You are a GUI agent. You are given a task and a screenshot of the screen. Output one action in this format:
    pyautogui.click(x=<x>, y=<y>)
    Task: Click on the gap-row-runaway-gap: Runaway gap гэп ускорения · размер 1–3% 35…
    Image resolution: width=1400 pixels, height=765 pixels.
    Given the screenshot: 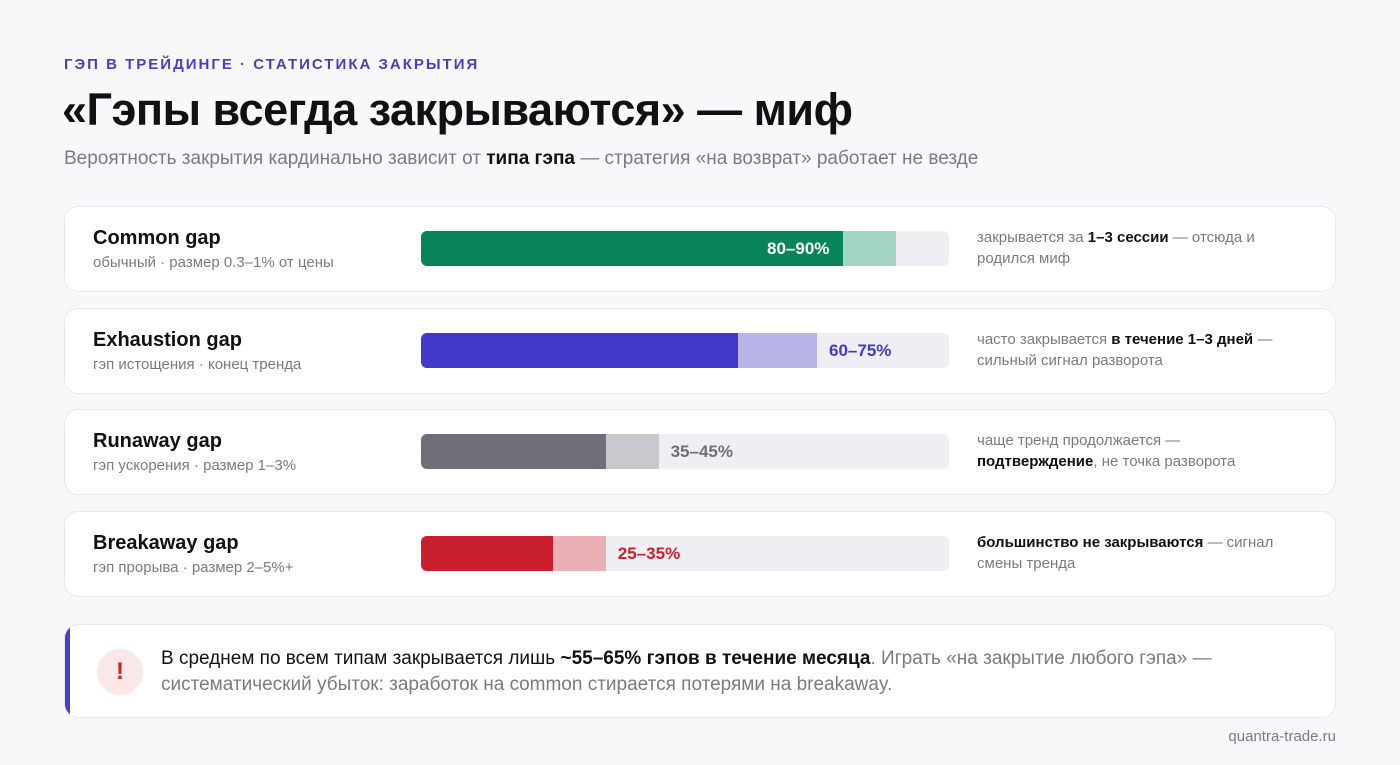 What is the action you would take?
    pyautogui.click(x=700, y=452)
    